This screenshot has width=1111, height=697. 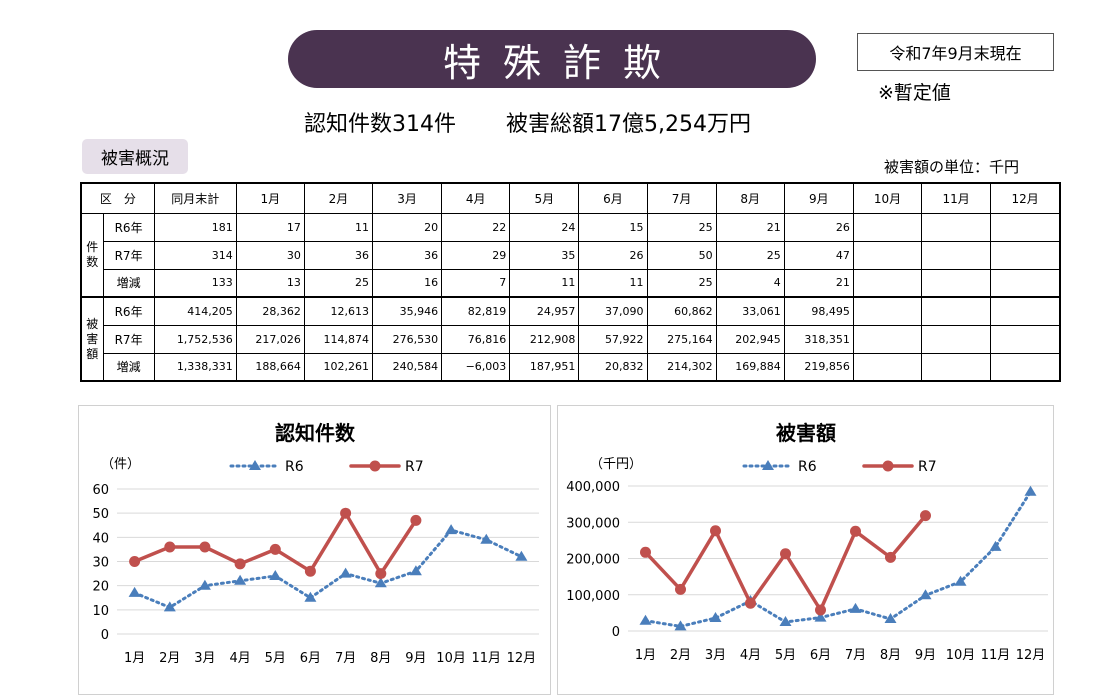 I want to click on table-cell: 318,351, so click(x=818, y=339).